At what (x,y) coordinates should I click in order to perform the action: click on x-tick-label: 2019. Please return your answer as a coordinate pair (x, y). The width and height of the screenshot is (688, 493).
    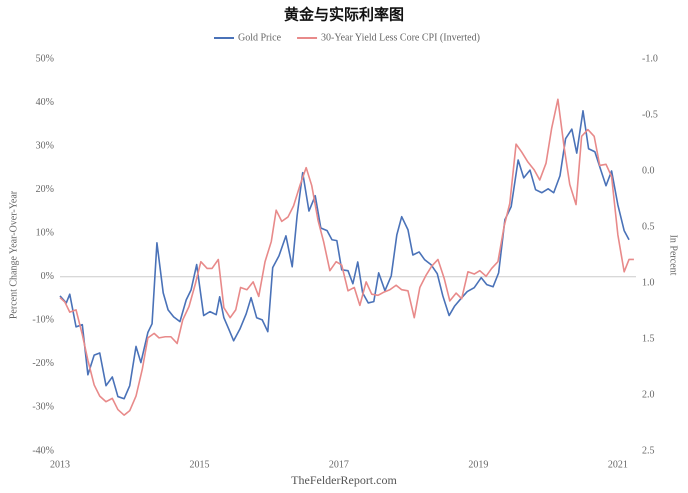
    Looking at the image, I should click on (478, 464).